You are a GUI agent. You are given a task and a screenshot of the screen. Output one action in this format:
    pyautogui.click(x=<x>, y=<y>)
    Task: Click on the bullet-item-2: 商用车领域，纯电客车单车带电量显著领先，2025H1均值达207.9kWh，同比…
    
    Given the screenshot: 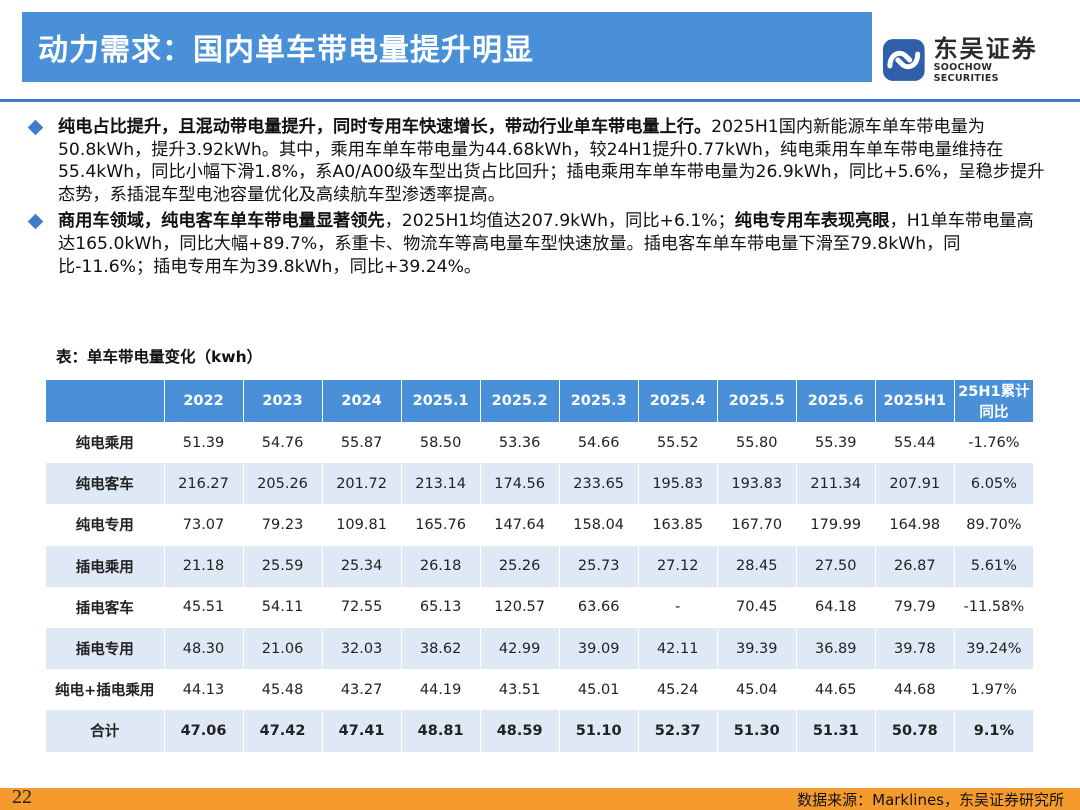 What is the action you would take?
    pyautogui.click(x=537, y=244)
    